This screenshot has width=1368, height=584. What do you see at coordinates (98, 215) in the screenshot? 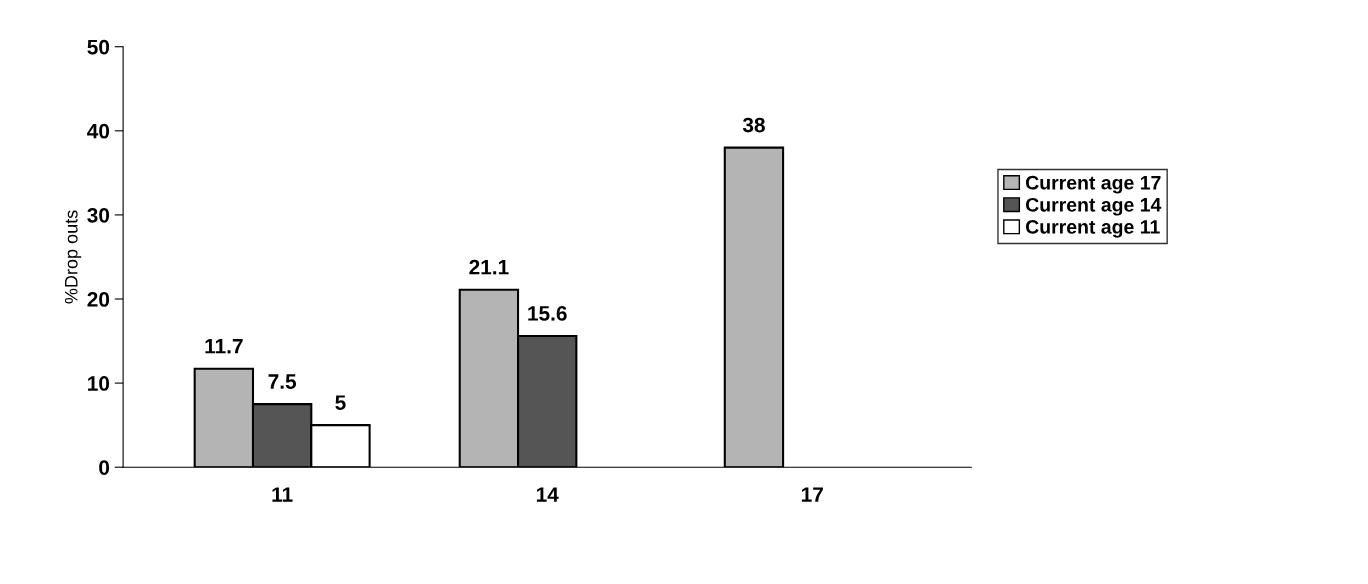
I see `y-tick-label: 30` at bounding box center [98, 215].